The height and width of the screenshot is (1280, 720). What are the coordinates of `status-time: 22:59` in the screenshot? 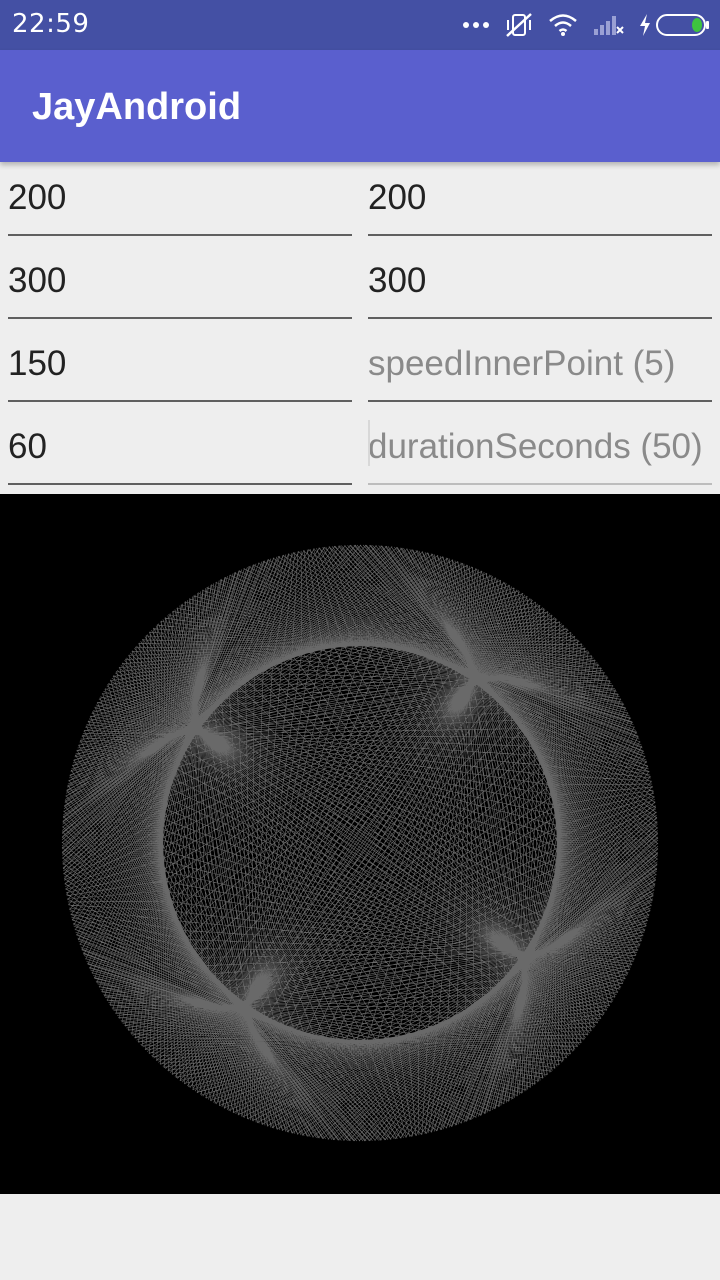 It's located at (51, 24).